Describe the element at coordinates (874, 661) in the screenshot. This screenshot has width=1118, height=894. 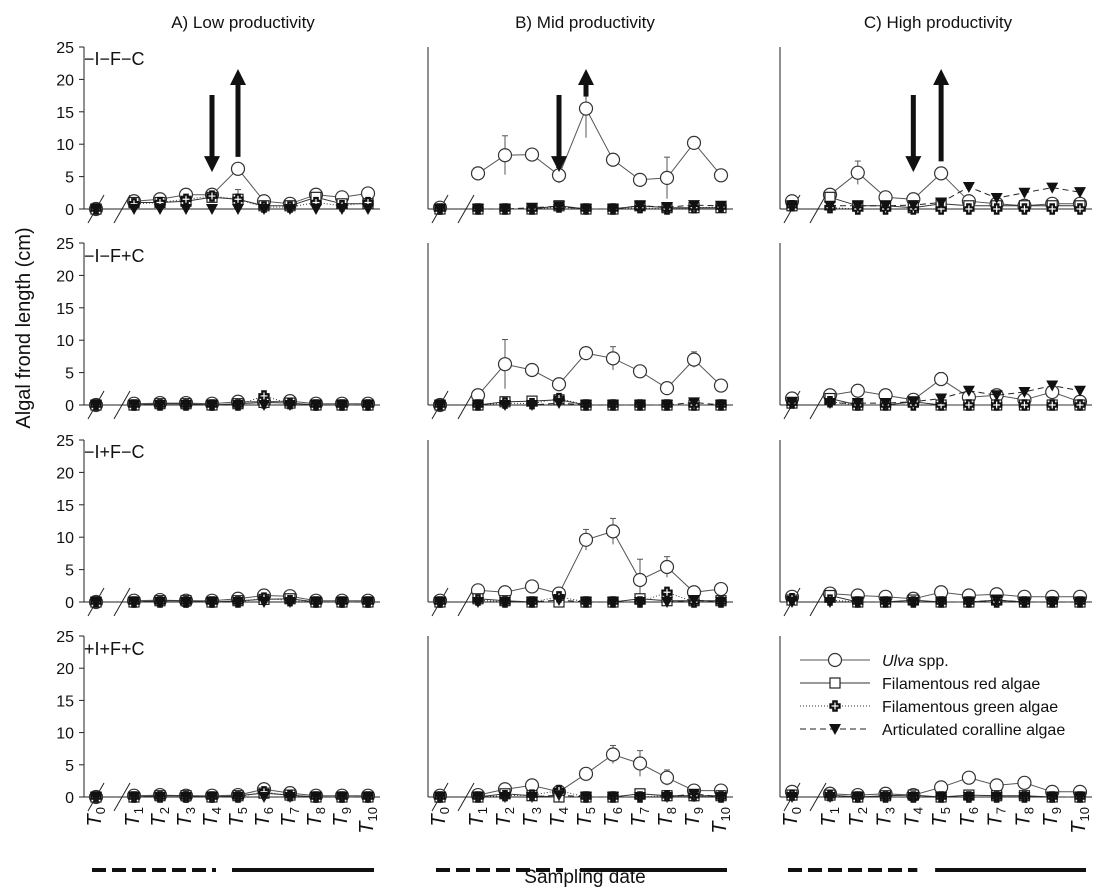
I see `legend-item: Ulva spp.` at that location.